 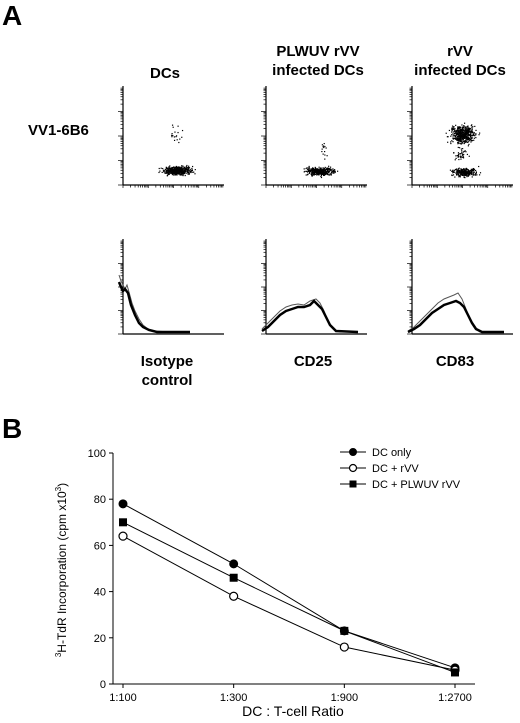 What do you see at coordinates (293, 711) in the screenshot?
I see `x-axis-label: DC : T-cell Ratio` at bounding box center [293, 711].